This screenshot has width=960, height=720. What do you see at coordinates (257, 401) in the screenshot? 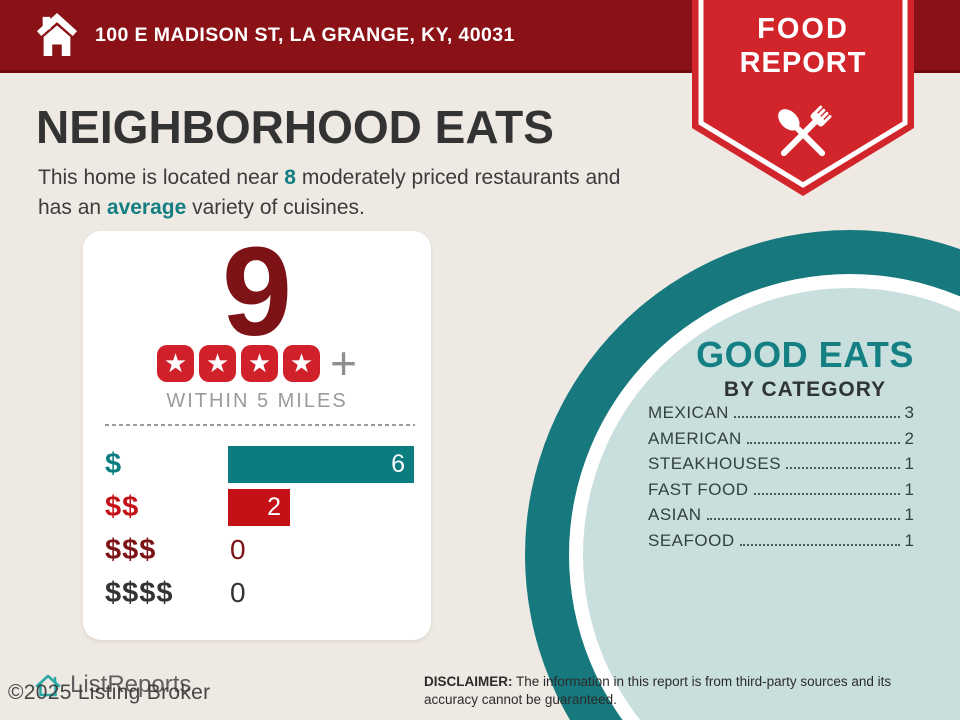
I see `radius-label: WITHIN 5 MILES` at bounding box center [257, 401].